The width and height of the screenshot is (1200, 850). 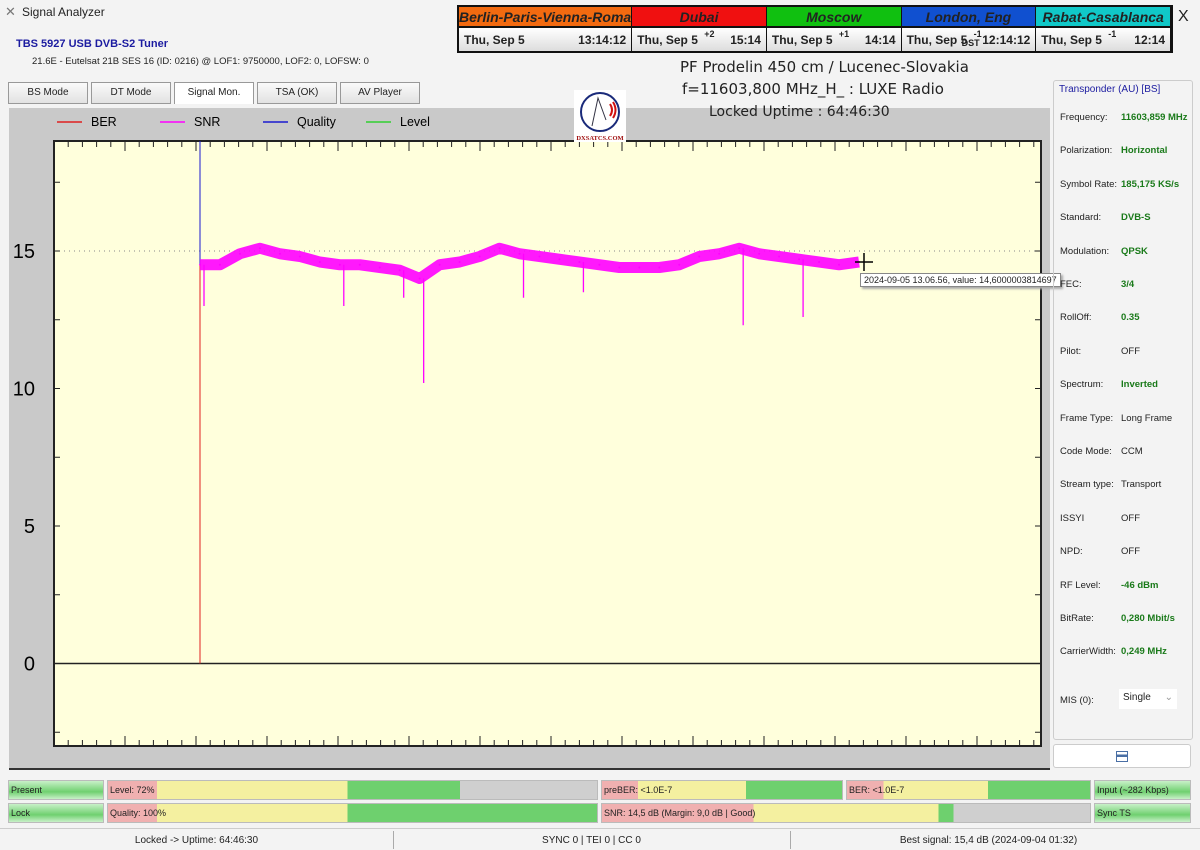 What do you see at coordinates (864, 262) in the screenshot?
I see `crosshair-cursor` at bounding box center [864, 262].